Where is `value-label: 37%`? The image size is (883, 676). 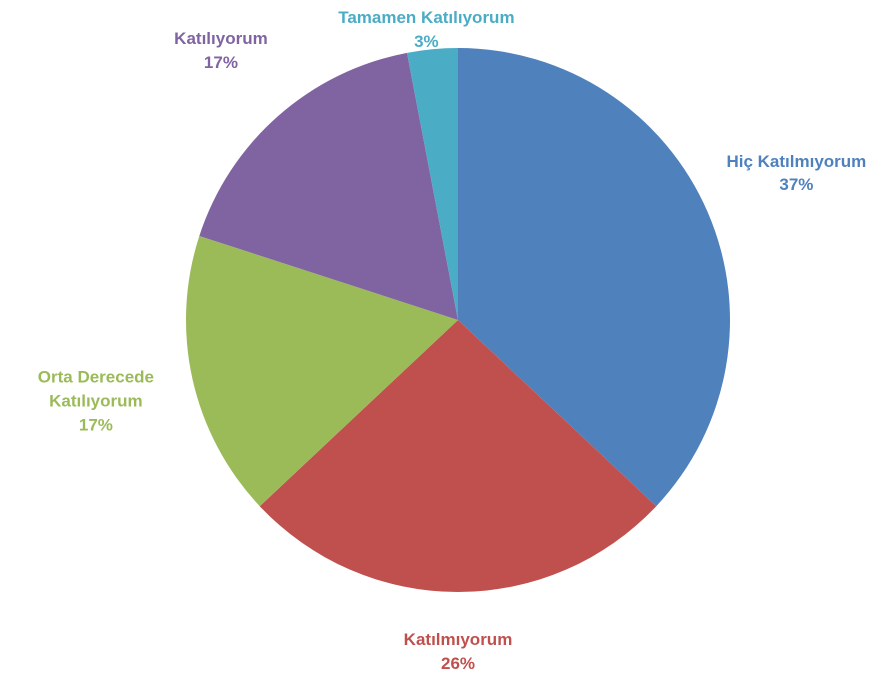 value-label: 37% is located at coordinates (796, 185).